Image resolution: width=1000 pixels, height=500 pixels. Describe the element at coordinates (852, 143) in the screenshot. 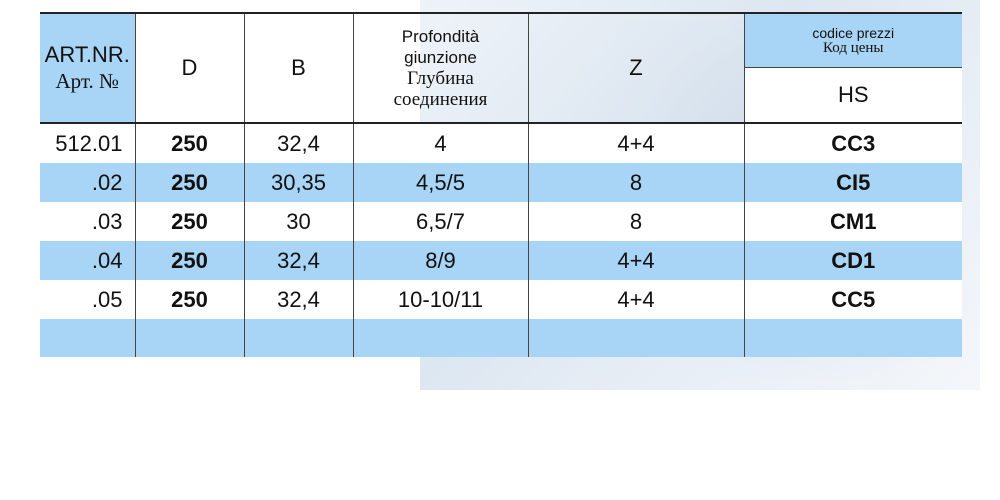

I see `cell-hs: CC3` at that location.